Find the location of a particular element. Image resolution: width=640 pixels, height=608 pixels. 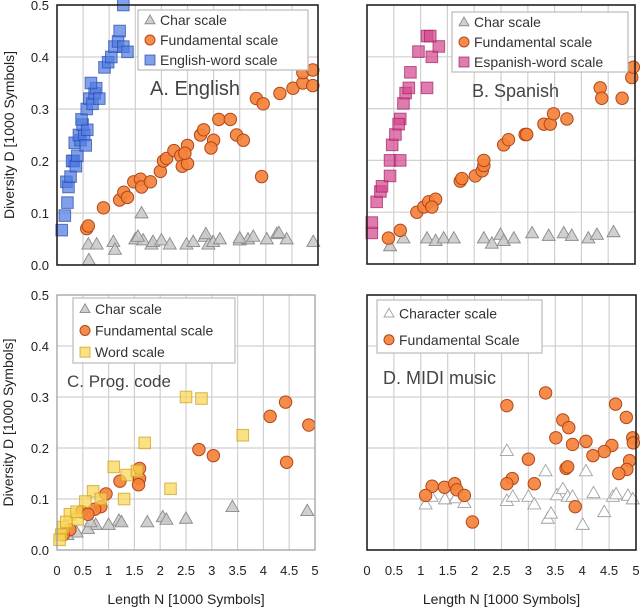

y-tick-label: 0.4 is located at coordinates (40, 57).